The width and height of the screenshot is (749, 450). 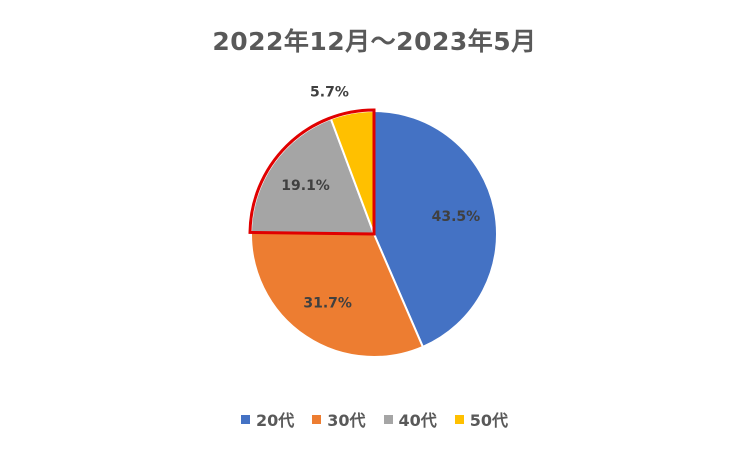 I want to click on legend-label: 30代, so click(x=346, y=420).